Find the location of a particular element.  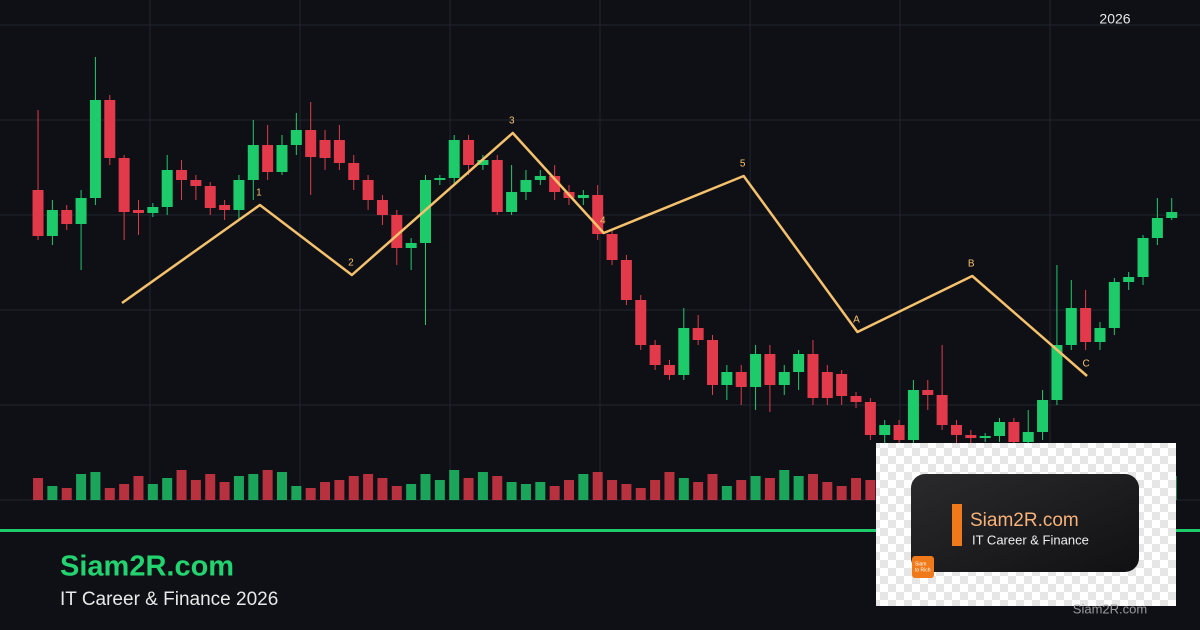

wave-label: C is located at coordinates (1085, 364).